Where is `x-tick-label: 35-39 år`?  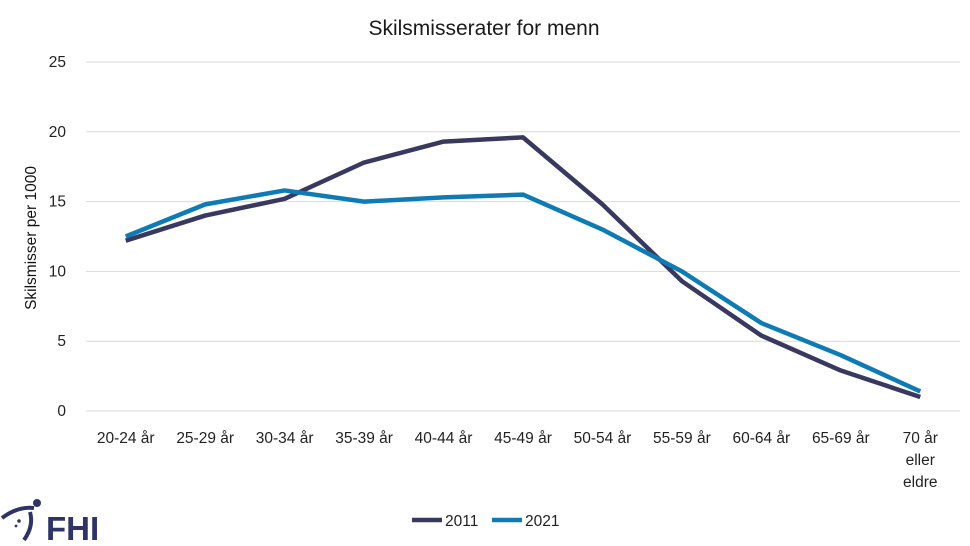 x-tick-label: 35-39 år is located at coordinates (364, 438).